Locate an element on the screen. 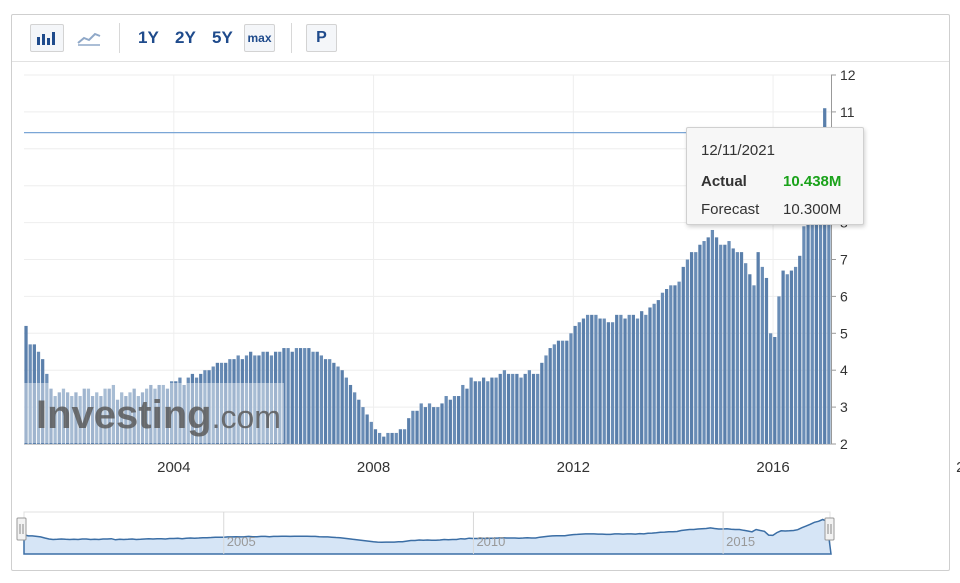 This screenshot has width=960, height=583. navigator-left-handle is located at coordinates (21, 529).